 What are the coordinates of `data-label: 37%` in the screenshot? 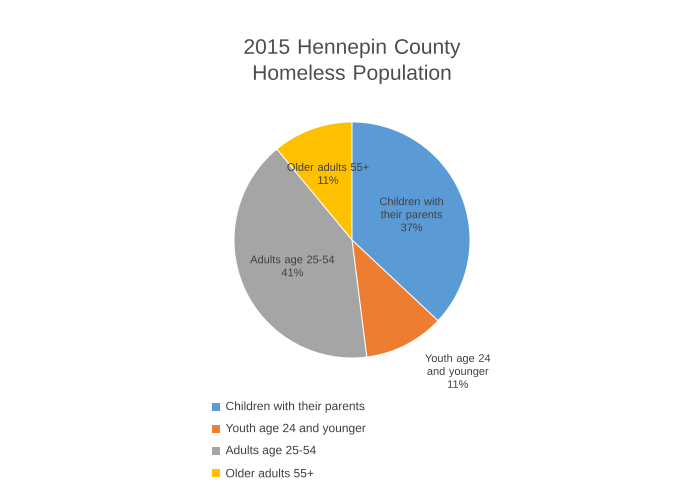 It's located at (411, 227).